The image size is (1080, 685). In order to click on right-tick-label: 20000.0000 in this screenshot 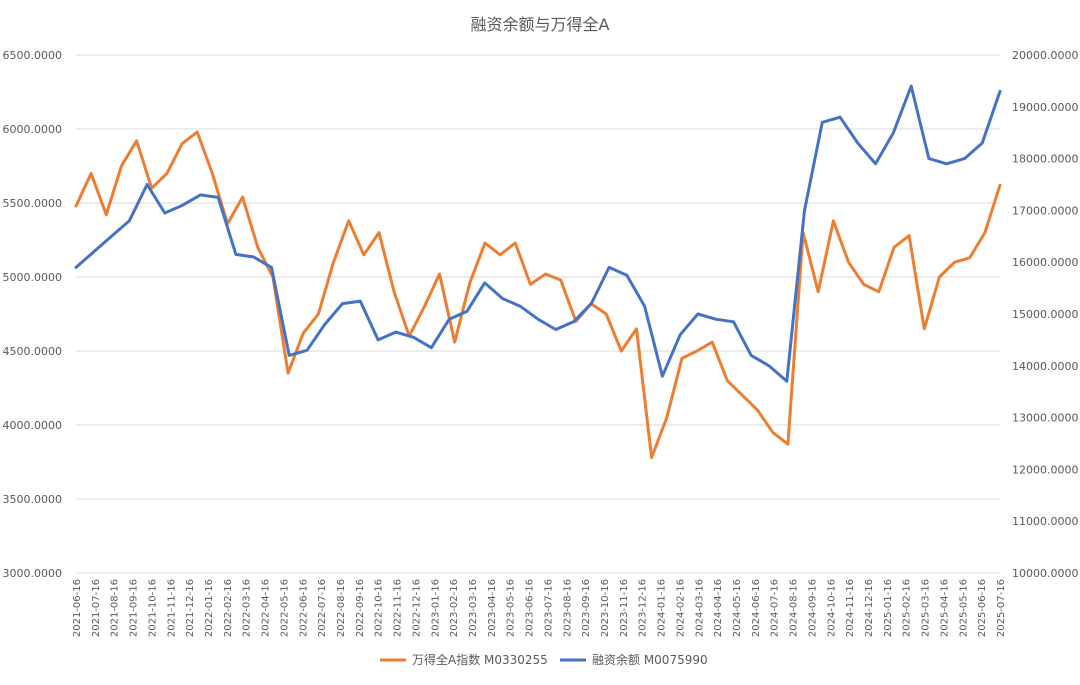, I will do `click(1045, 55)`.